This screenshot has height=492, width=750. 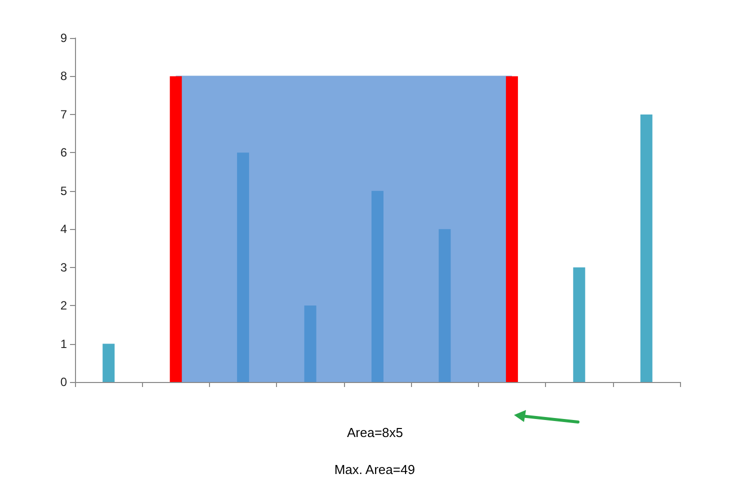 I want to click on y-tick-label: 5, so click(x=64, y=191).